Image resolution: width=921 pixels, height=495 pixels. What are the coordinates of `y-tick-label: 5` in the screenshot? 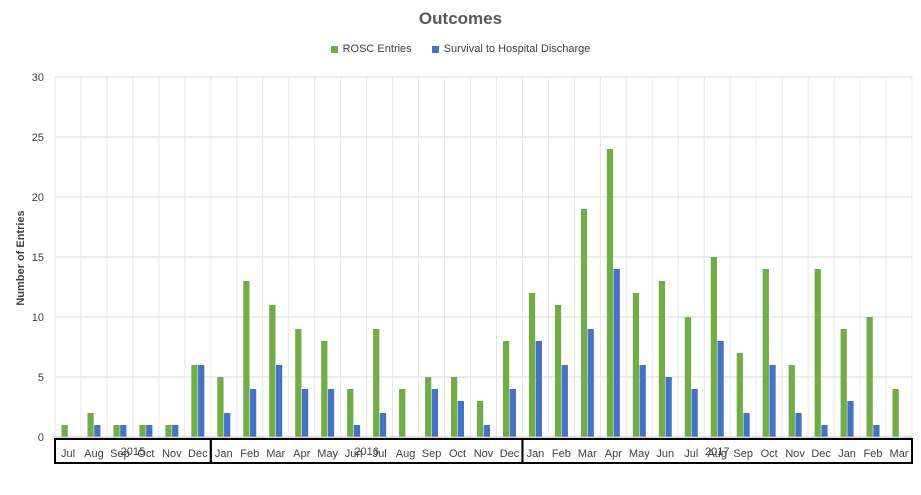 It's located at (41, 378).